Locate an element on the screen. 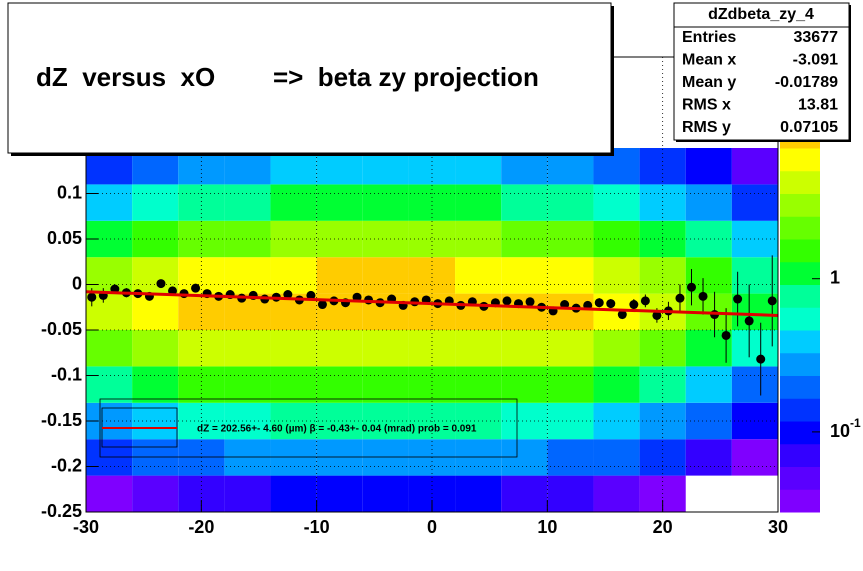  stats-label: Mean x is located at coordinates (709, 60).